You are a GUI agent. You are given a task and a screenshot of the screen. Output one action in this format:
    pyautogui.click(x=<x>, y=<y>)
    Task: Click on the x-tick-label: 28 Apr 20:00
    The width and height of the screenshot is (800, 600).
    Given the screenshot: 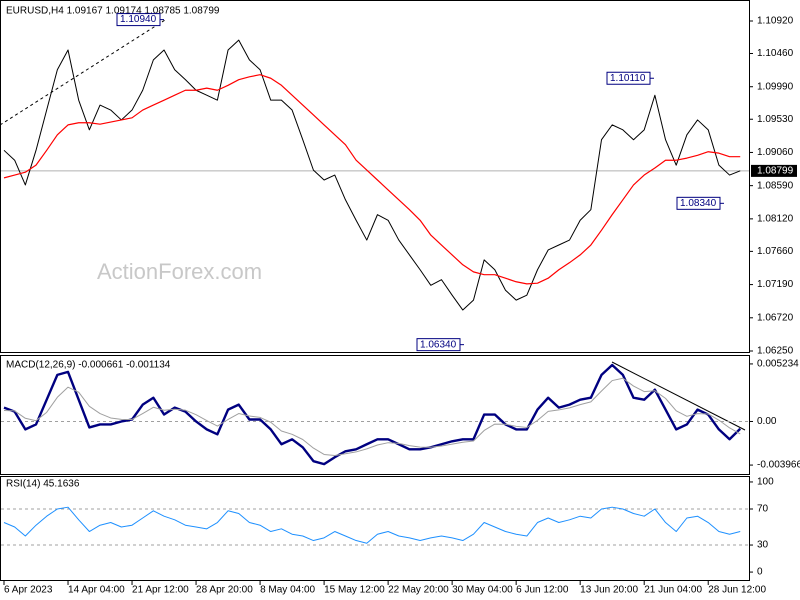 What is the action you would take?
    pyautogui.click(x=224, y=590)
    